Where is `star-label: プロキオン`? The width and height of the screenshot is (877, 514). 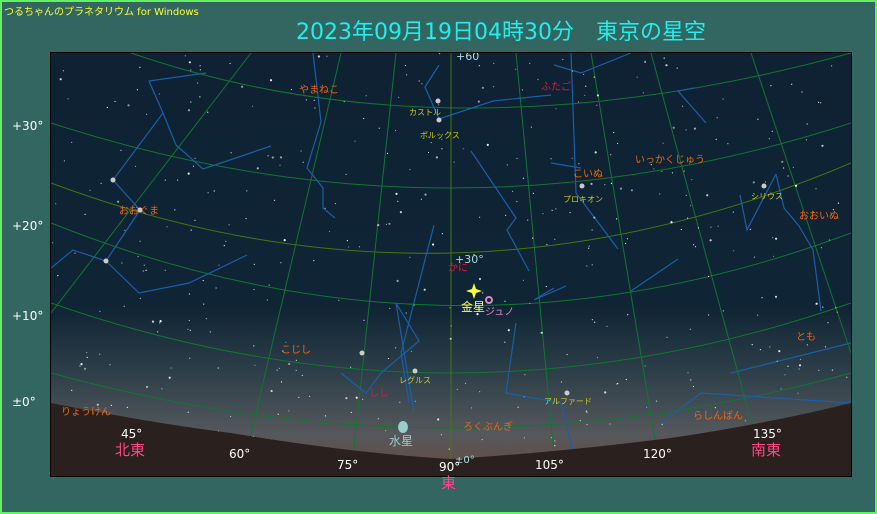 star-label: プロキオン is located at coordinates (583, 199).